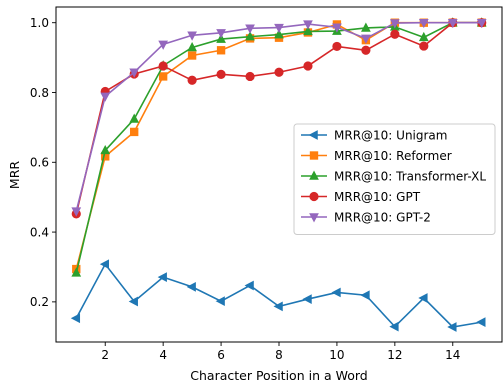 The width and height of the screenshot is (503, 387). I want to click on y-axis-label: MRR, so click(14, 175).